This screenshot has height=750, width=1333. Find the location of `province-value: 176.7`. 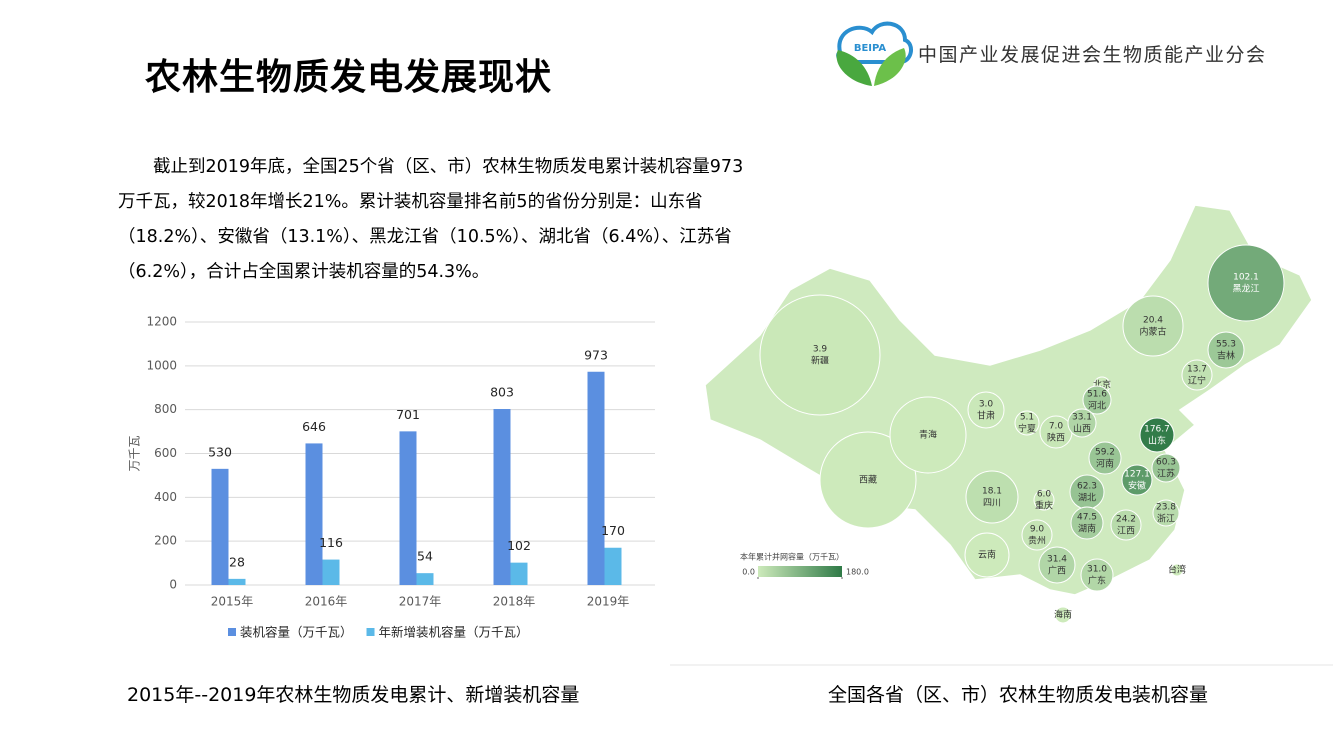

province-value: 176.7 is located at coordinates (1157, 430).